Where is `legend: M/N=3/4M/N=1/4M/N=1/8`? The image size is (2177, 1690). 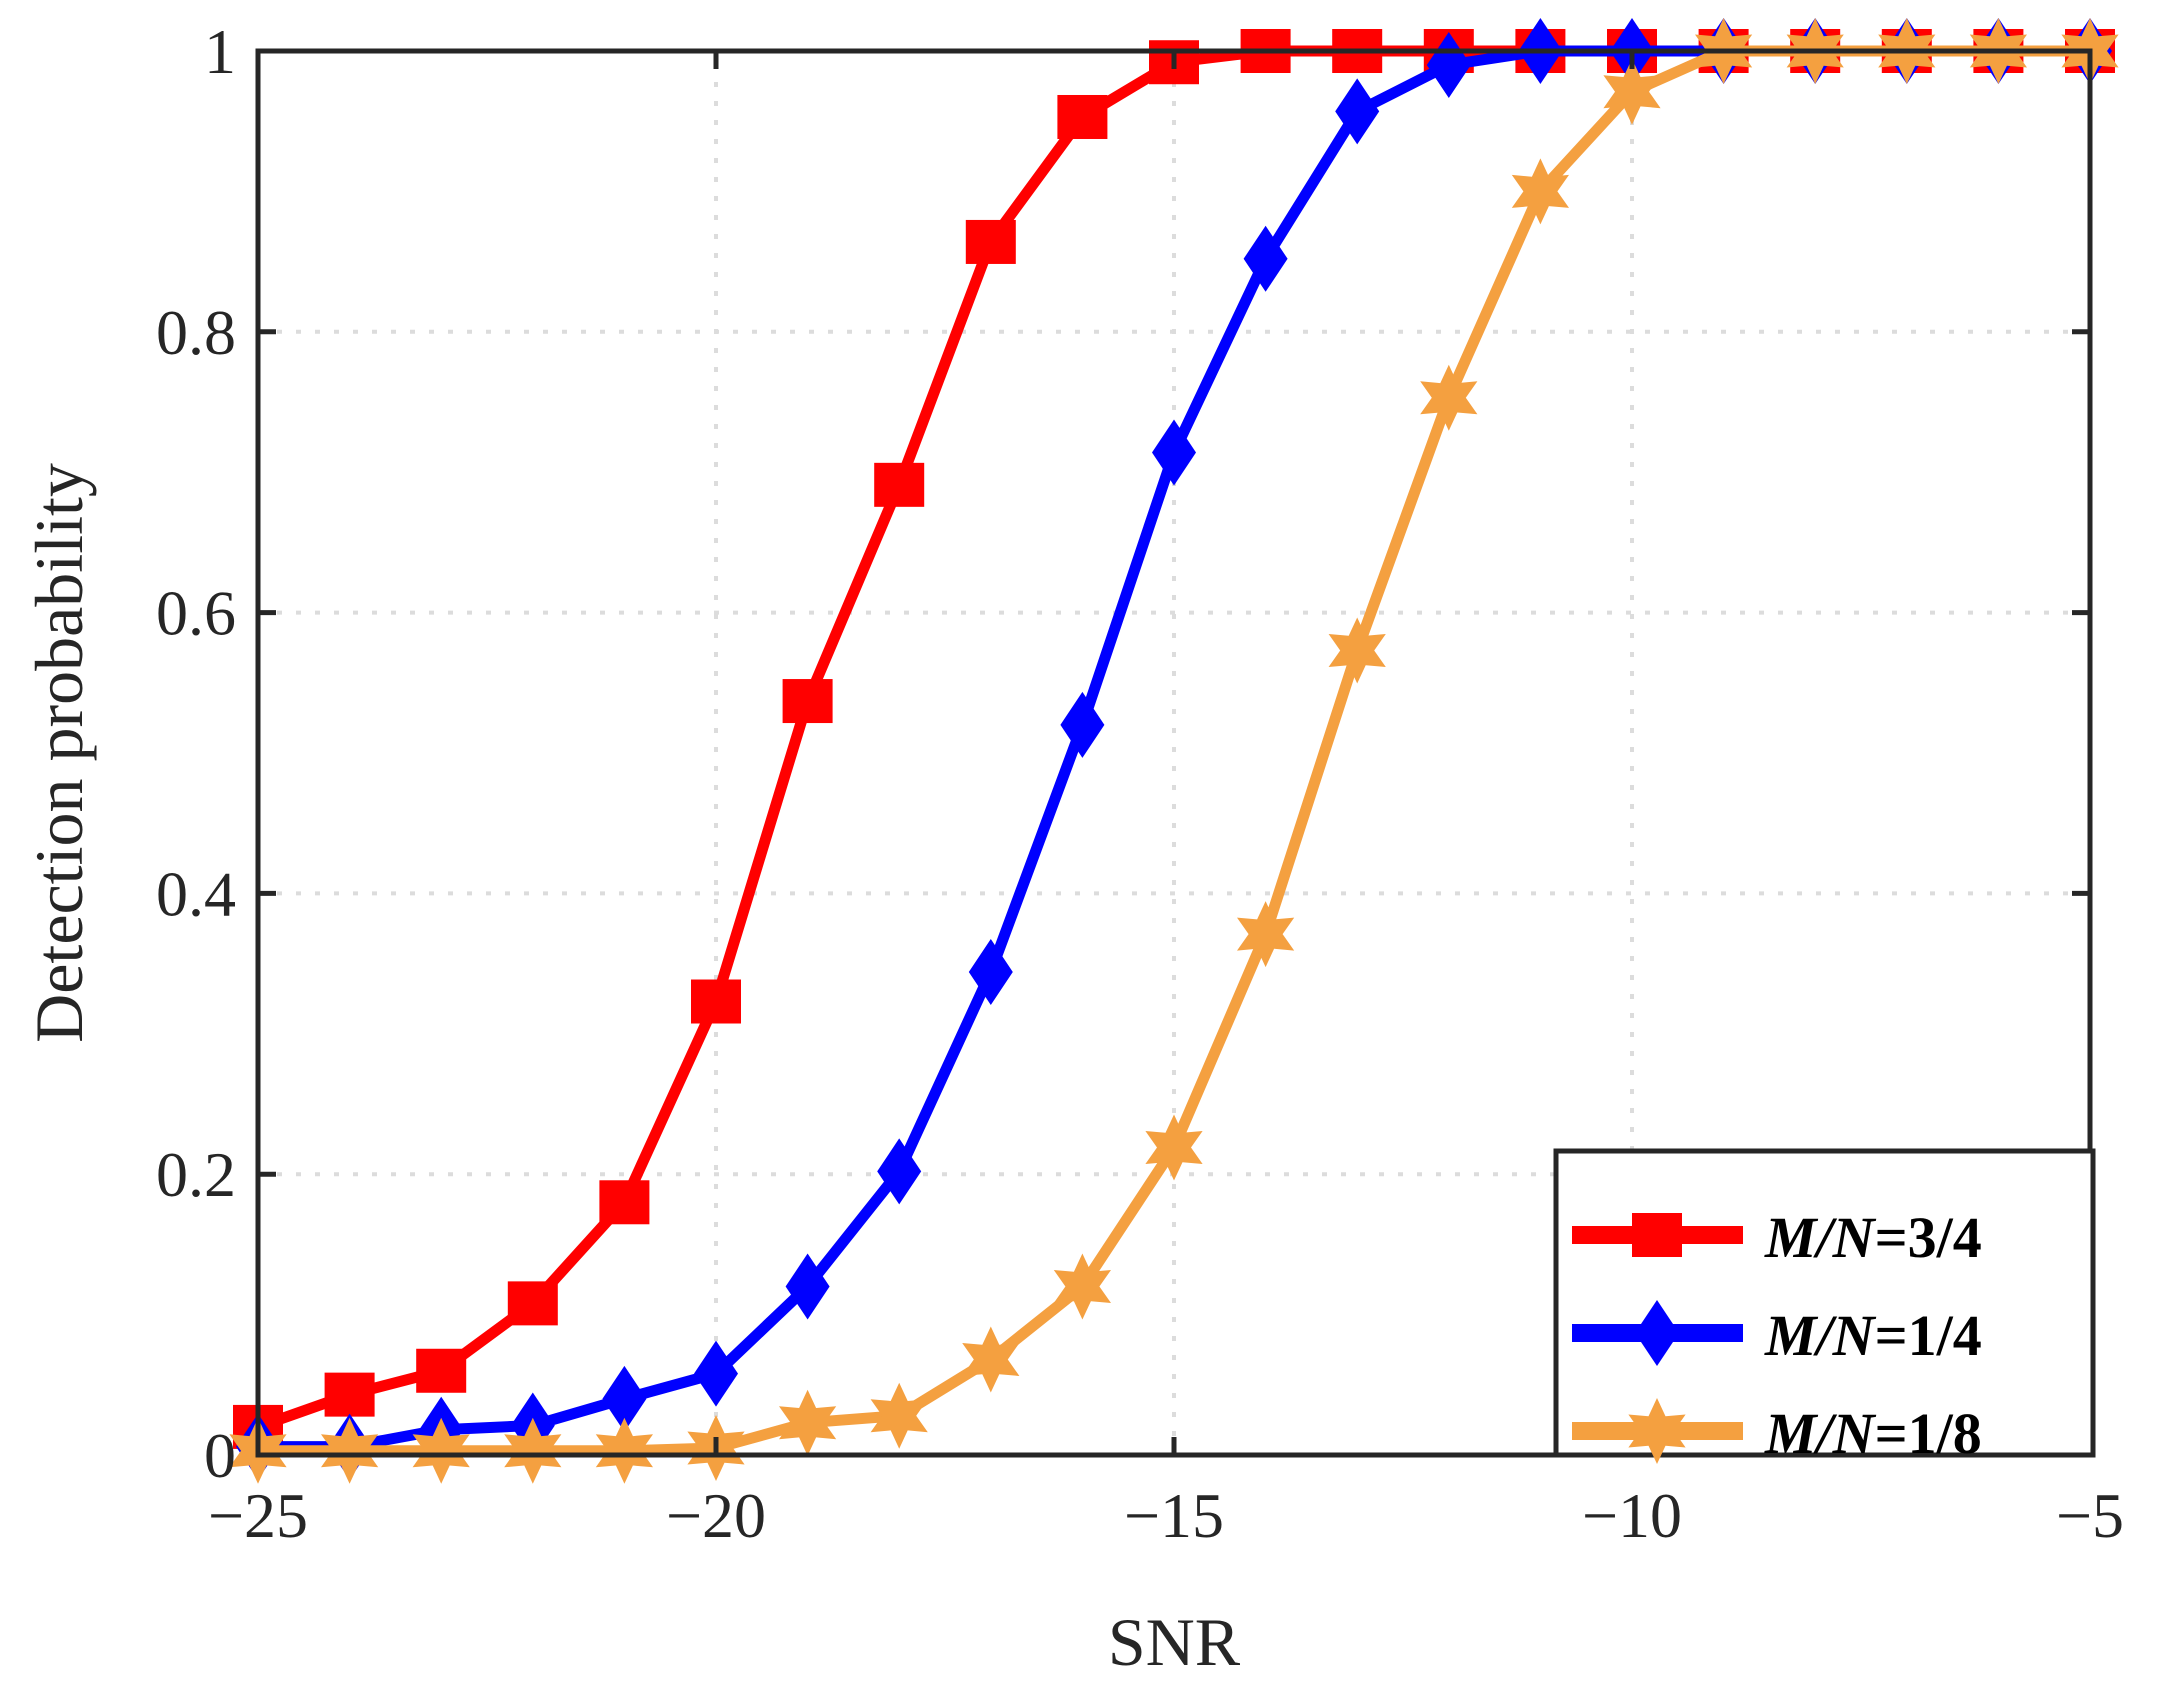 legend: M/N=3/4M/N=1/4M/N=1/8 is located at coordinates (1824, 1307).